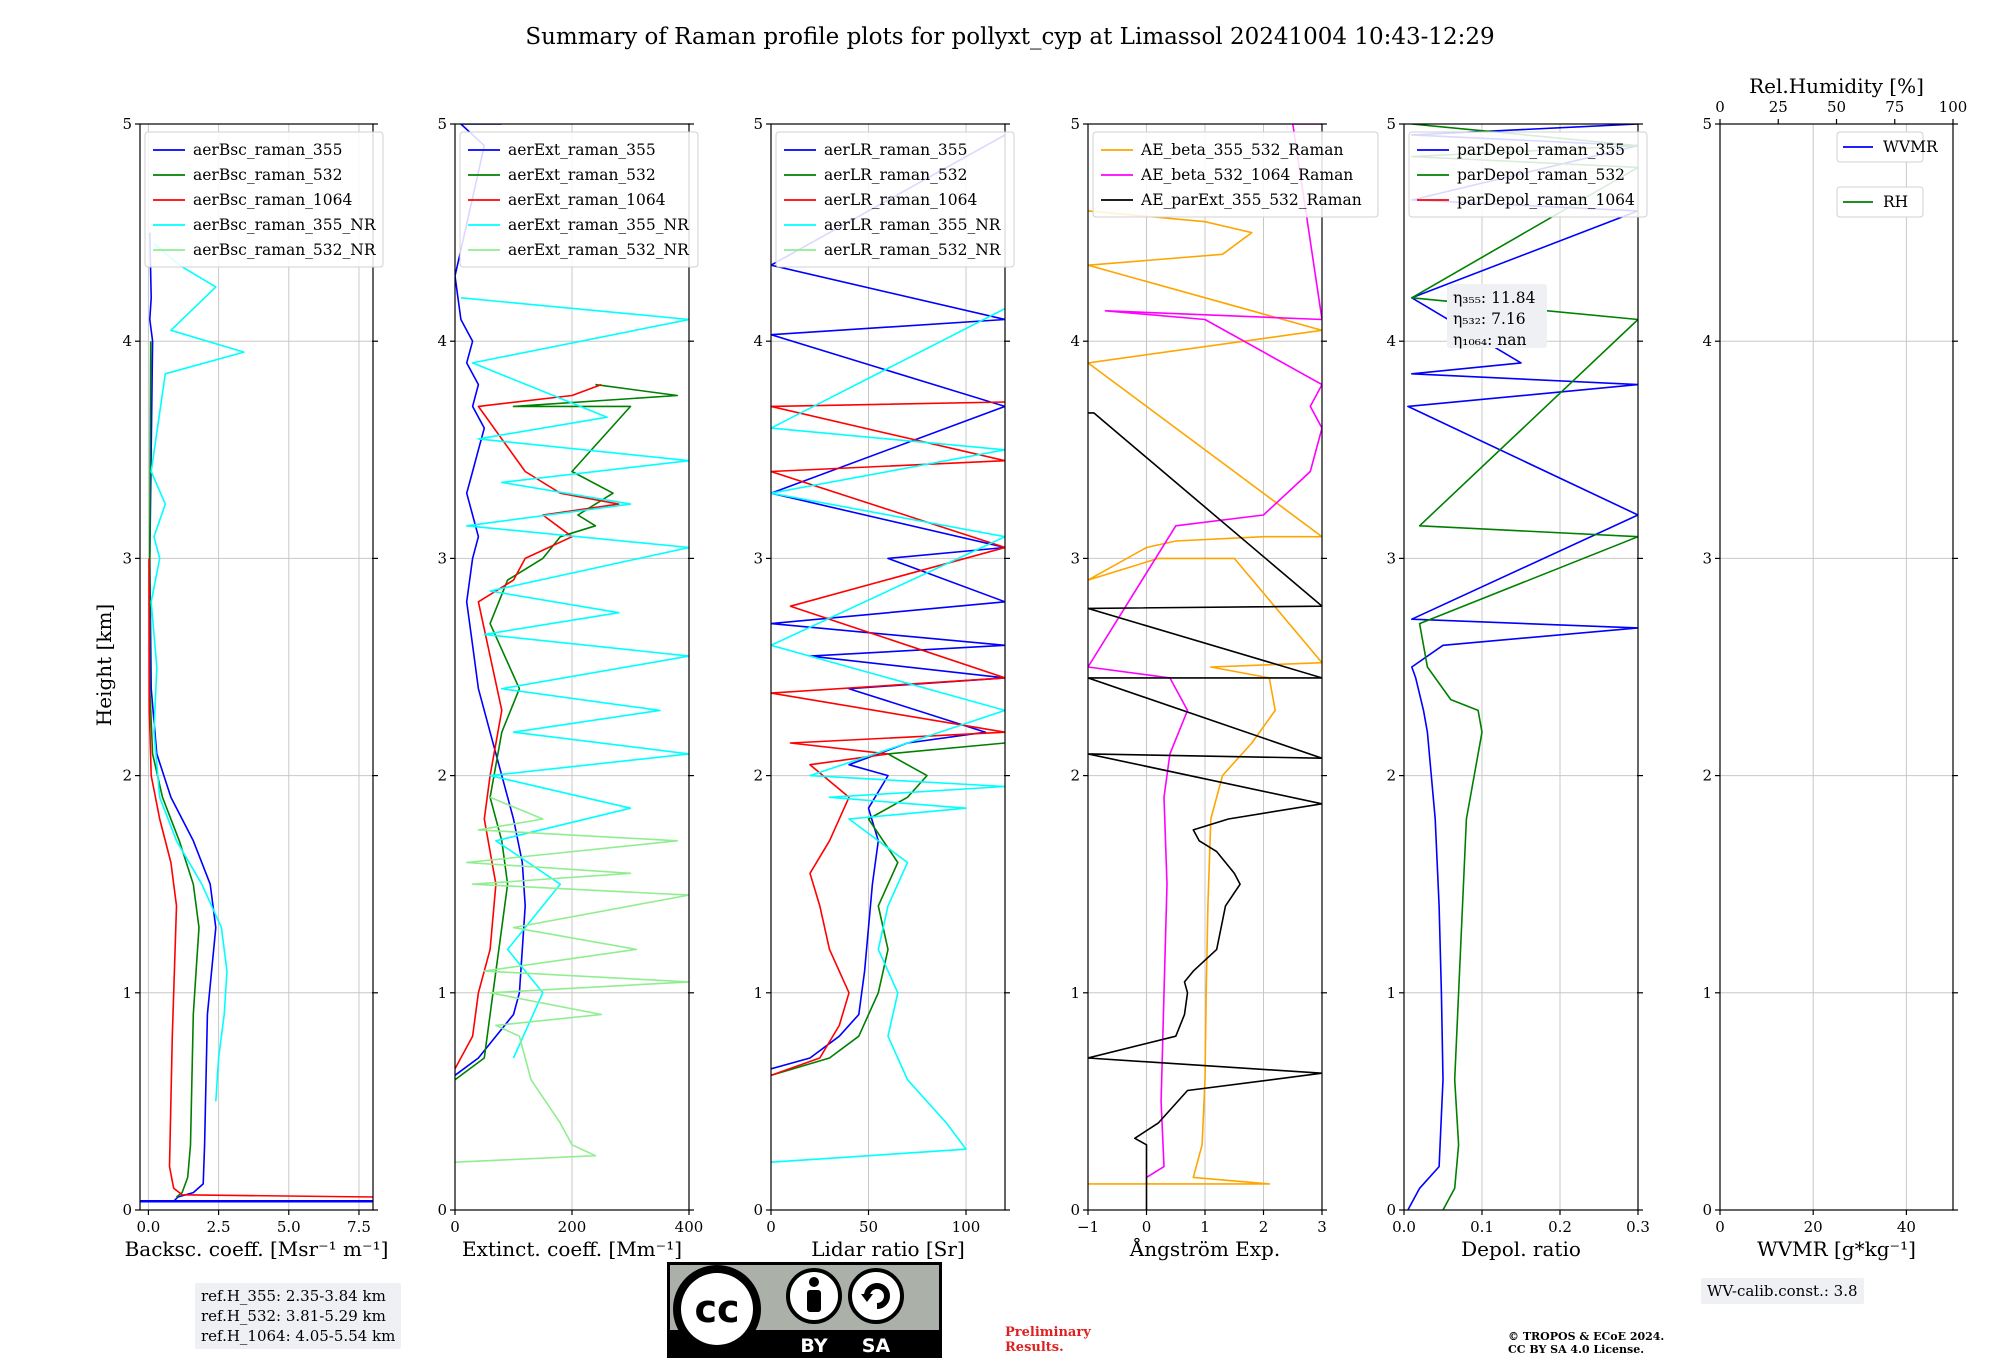  Describe the element at coordinates (966, 1227) in the screenshot. I see `x-tick-label: 100` at that location.